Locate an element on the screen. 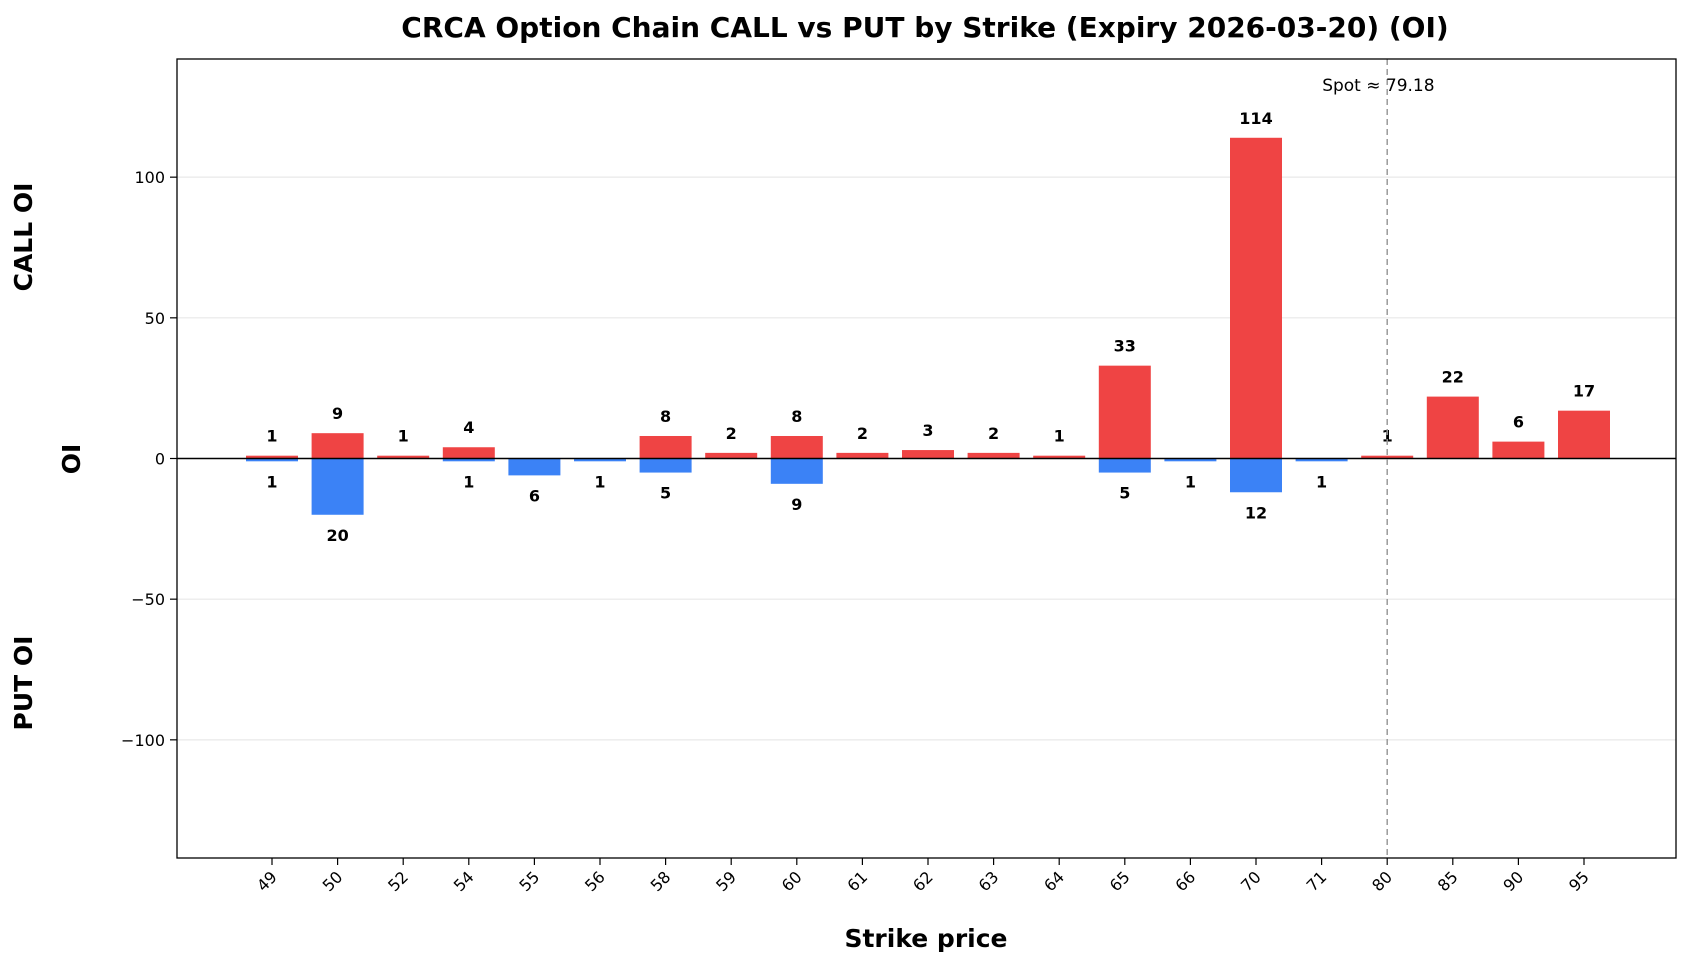 The width and height of the screenshot is (1685, 964). x-tick-label: 52 is located at coordinates (398, 881).